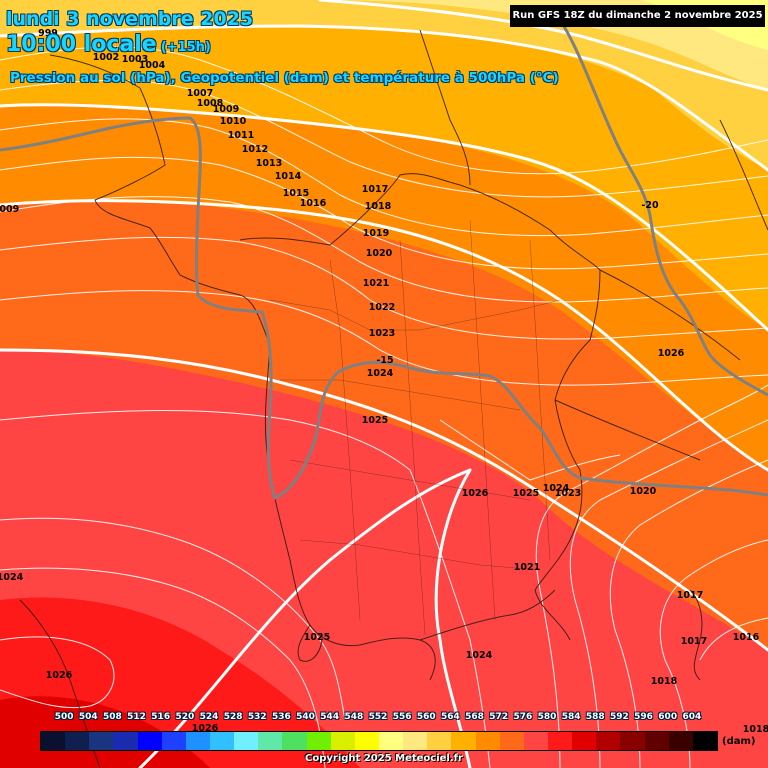 Image resolution: width=768 pixels, height=768 pixels. Describe the element at coordinates (233, 717) in the screenshot. I see `legend-value: 528` at that location.